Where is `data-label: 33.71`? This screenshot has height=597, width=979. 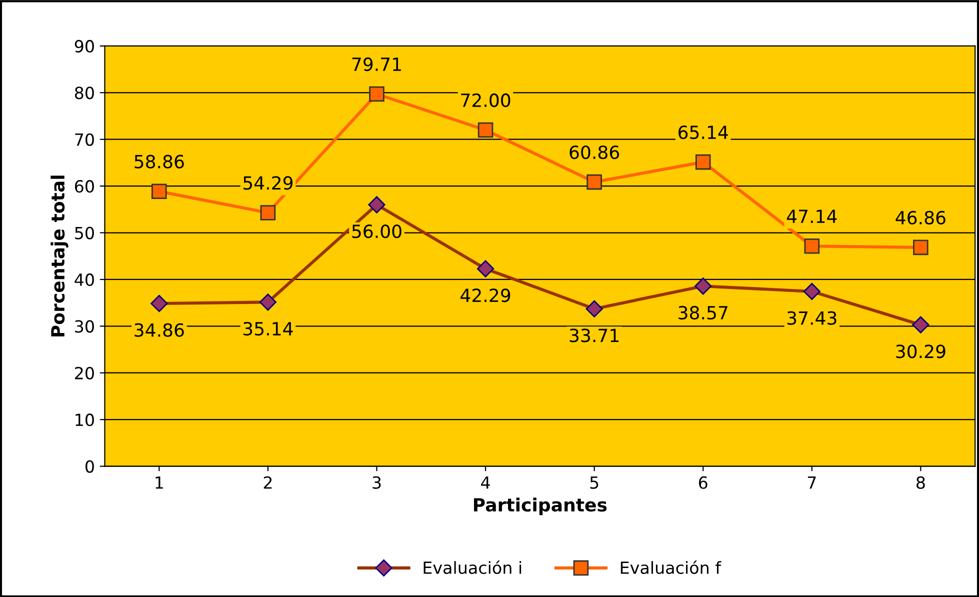
data-label: 33.71 is located at coordinates (594, 335).